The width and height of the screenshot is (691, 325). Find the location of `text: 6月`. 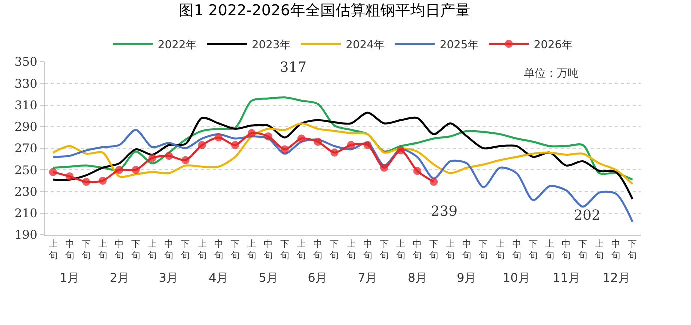

text: 6月 is located at coordinates (318, 278).